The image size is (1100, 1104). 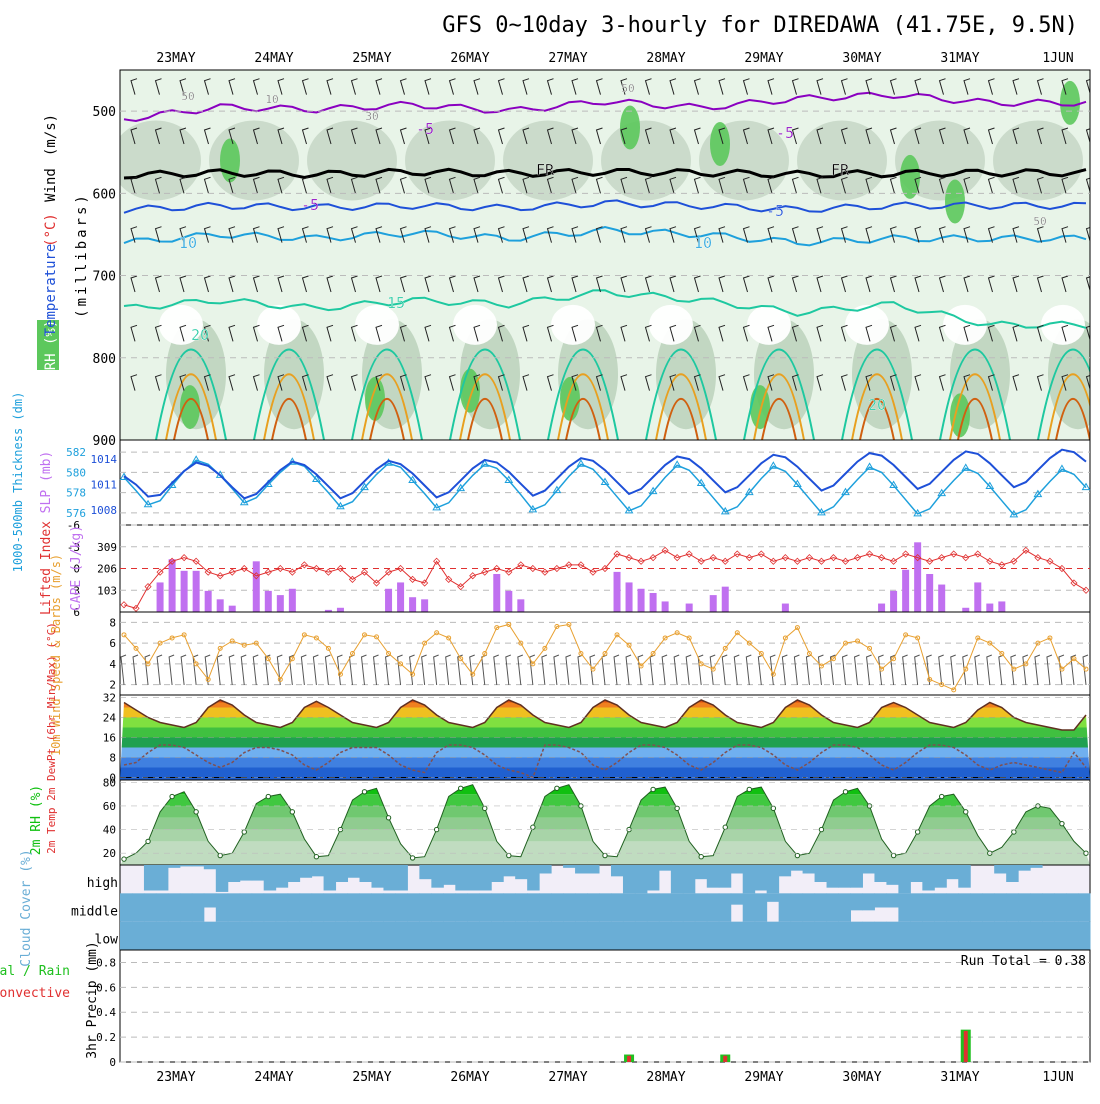 I want to click on rh-gray-area, so click(x=882, y=374).